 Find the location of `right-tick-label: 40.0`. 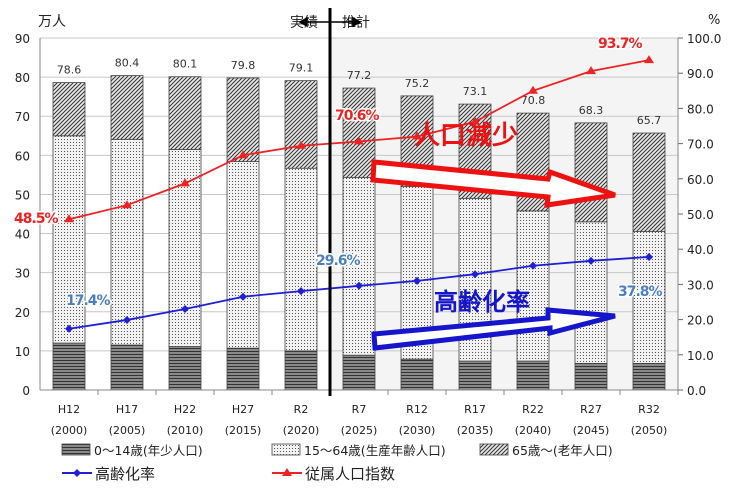

right-tick-label: 40.0 is located at coordinates (700, 250).